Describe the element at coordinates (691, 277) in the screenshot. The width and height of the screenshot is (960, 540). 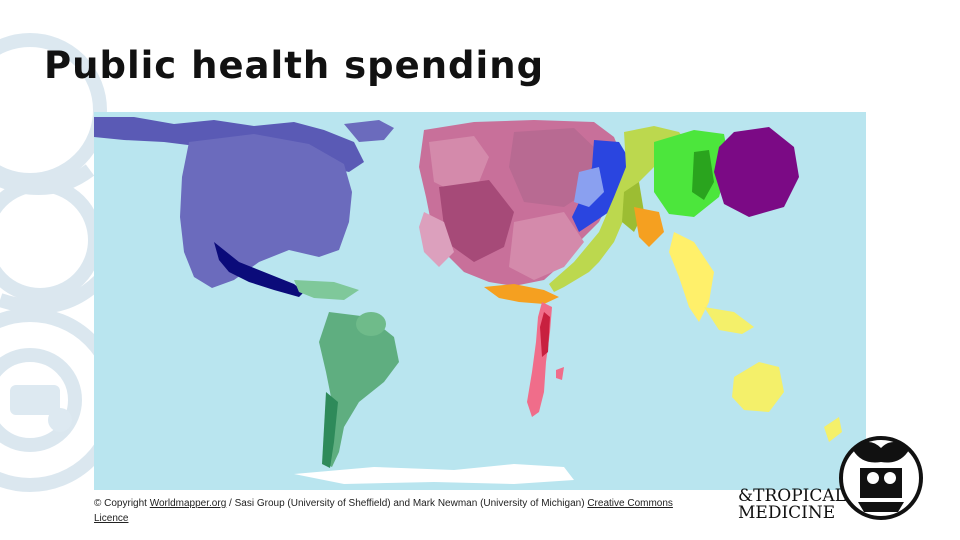
I see `region-southeast-asia` at that location.